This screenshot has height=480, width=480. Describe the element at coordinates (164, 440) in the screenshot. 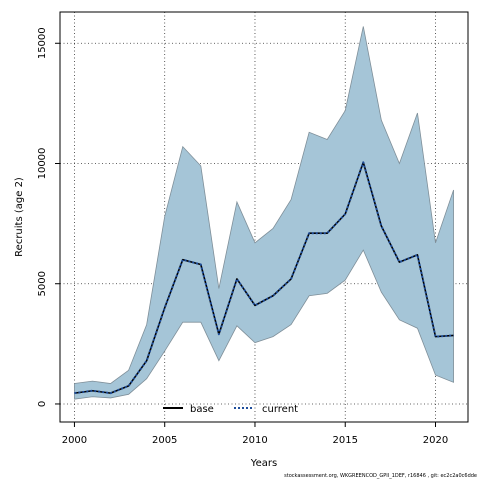

I see `x-tick-label-2005: 2005` at that location.